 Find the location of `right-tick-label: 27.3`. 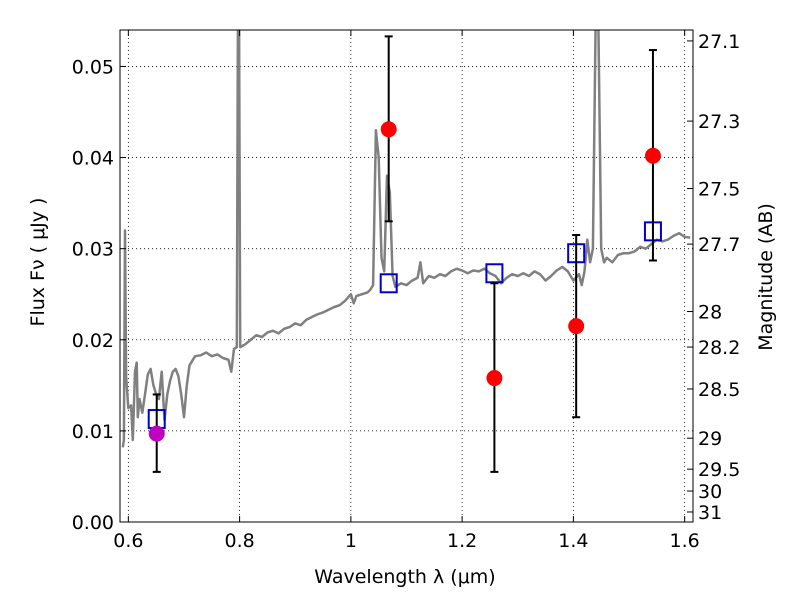

right-tick-label: 27.3 is located at coordinates (719, 122).